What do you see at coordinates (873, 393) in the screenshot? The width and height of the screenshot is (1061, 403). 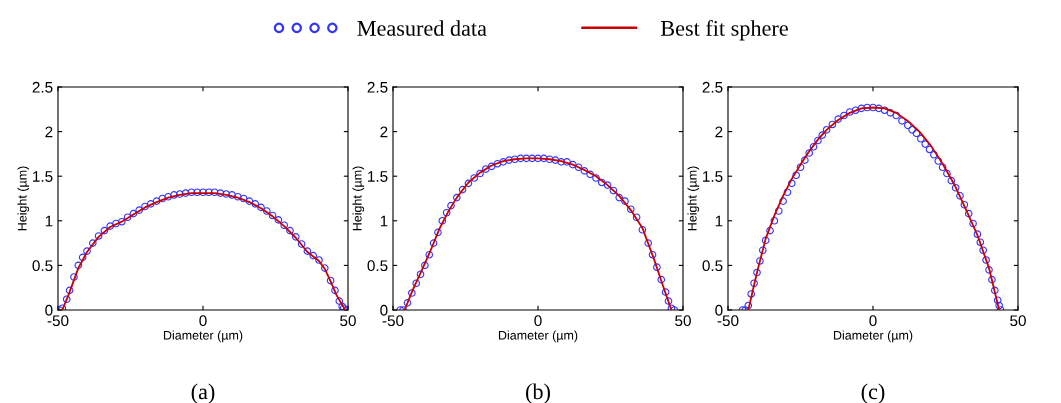 I see `text: (c)` at bounding box center [873, 393].